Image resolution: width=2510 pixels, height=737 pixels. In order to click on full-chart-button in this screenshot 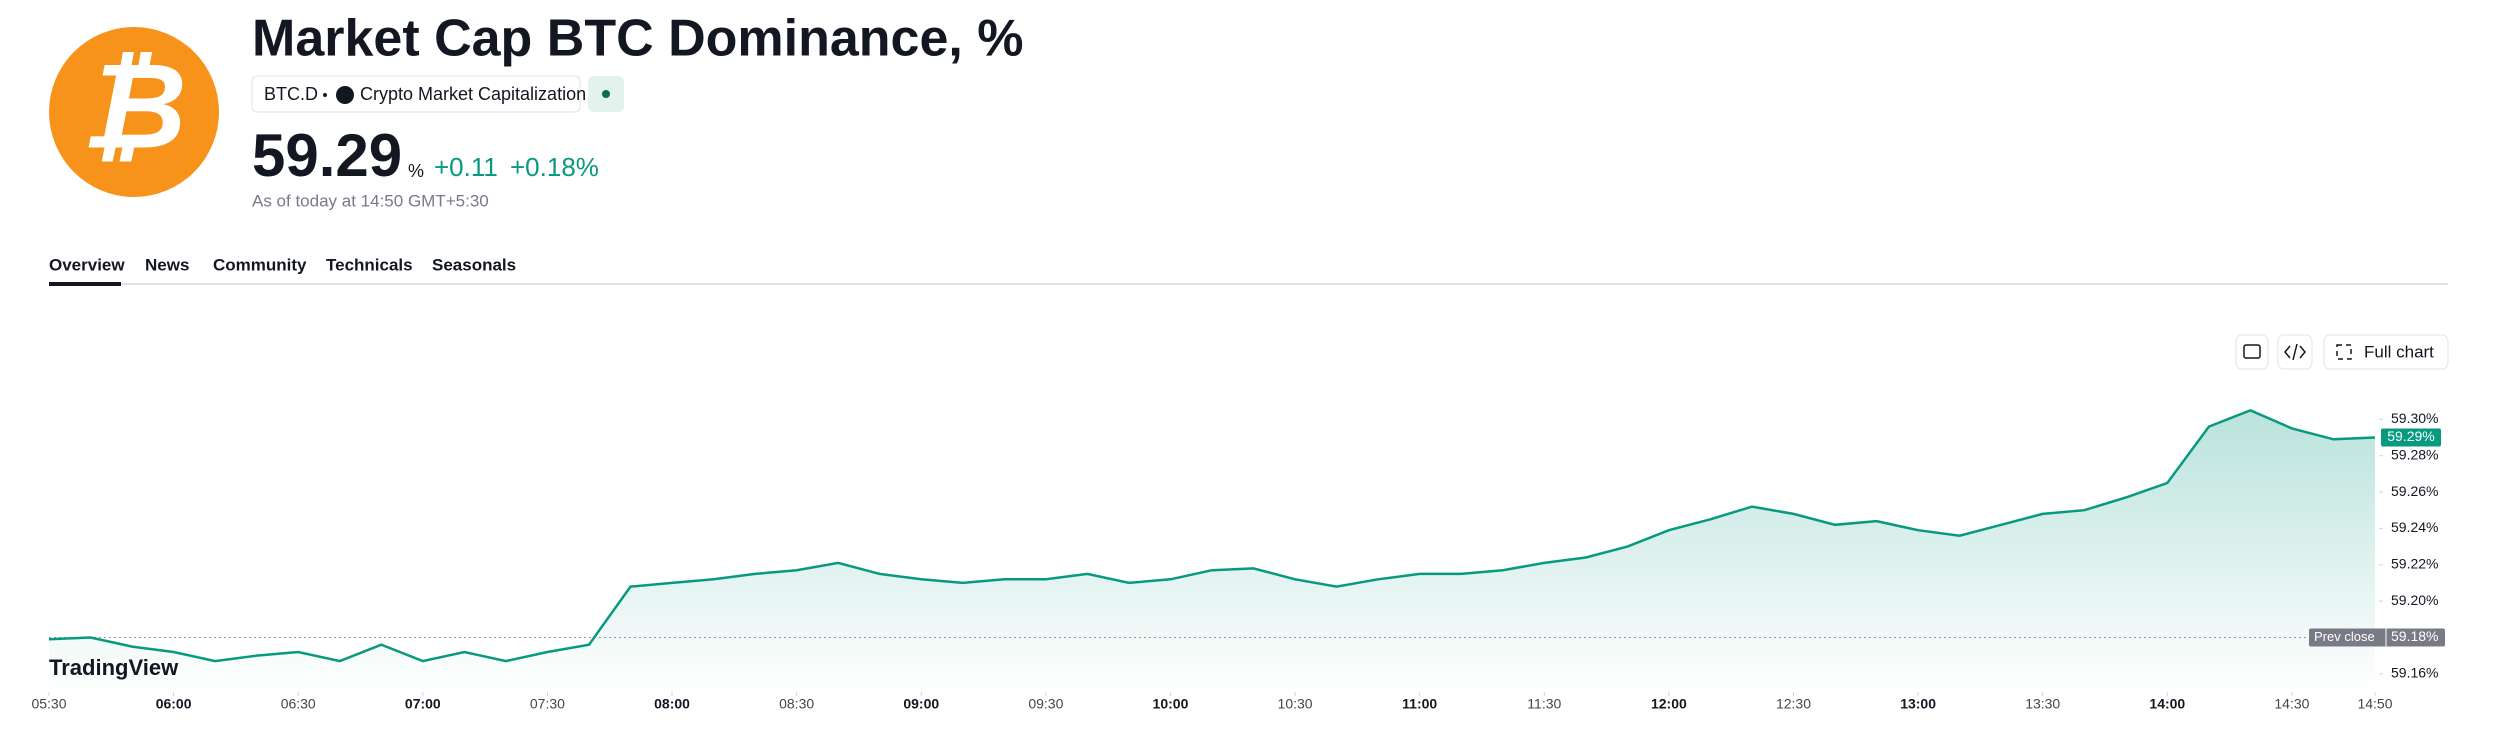, I will do `click(2386, 352)`.